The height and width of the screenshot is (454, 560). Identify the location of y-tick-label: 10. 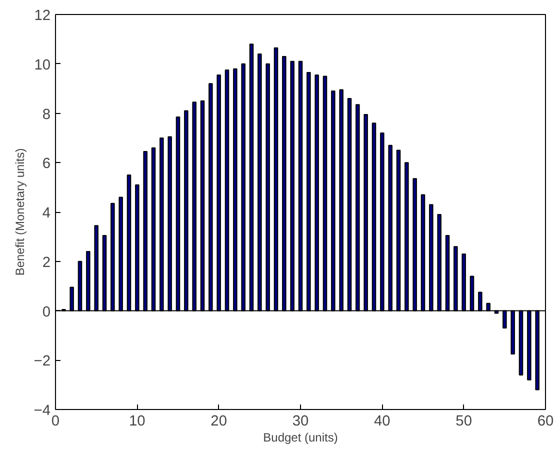
(42, 65).